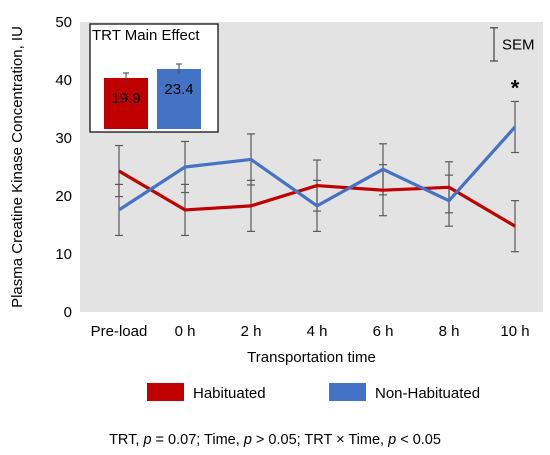 The width and height of the screenshot is (550, 455). What do you see at coordinates (178, 89) in the screenshot?
I see `inset-bar-label: 23.4` at bounding box center [178, 89].